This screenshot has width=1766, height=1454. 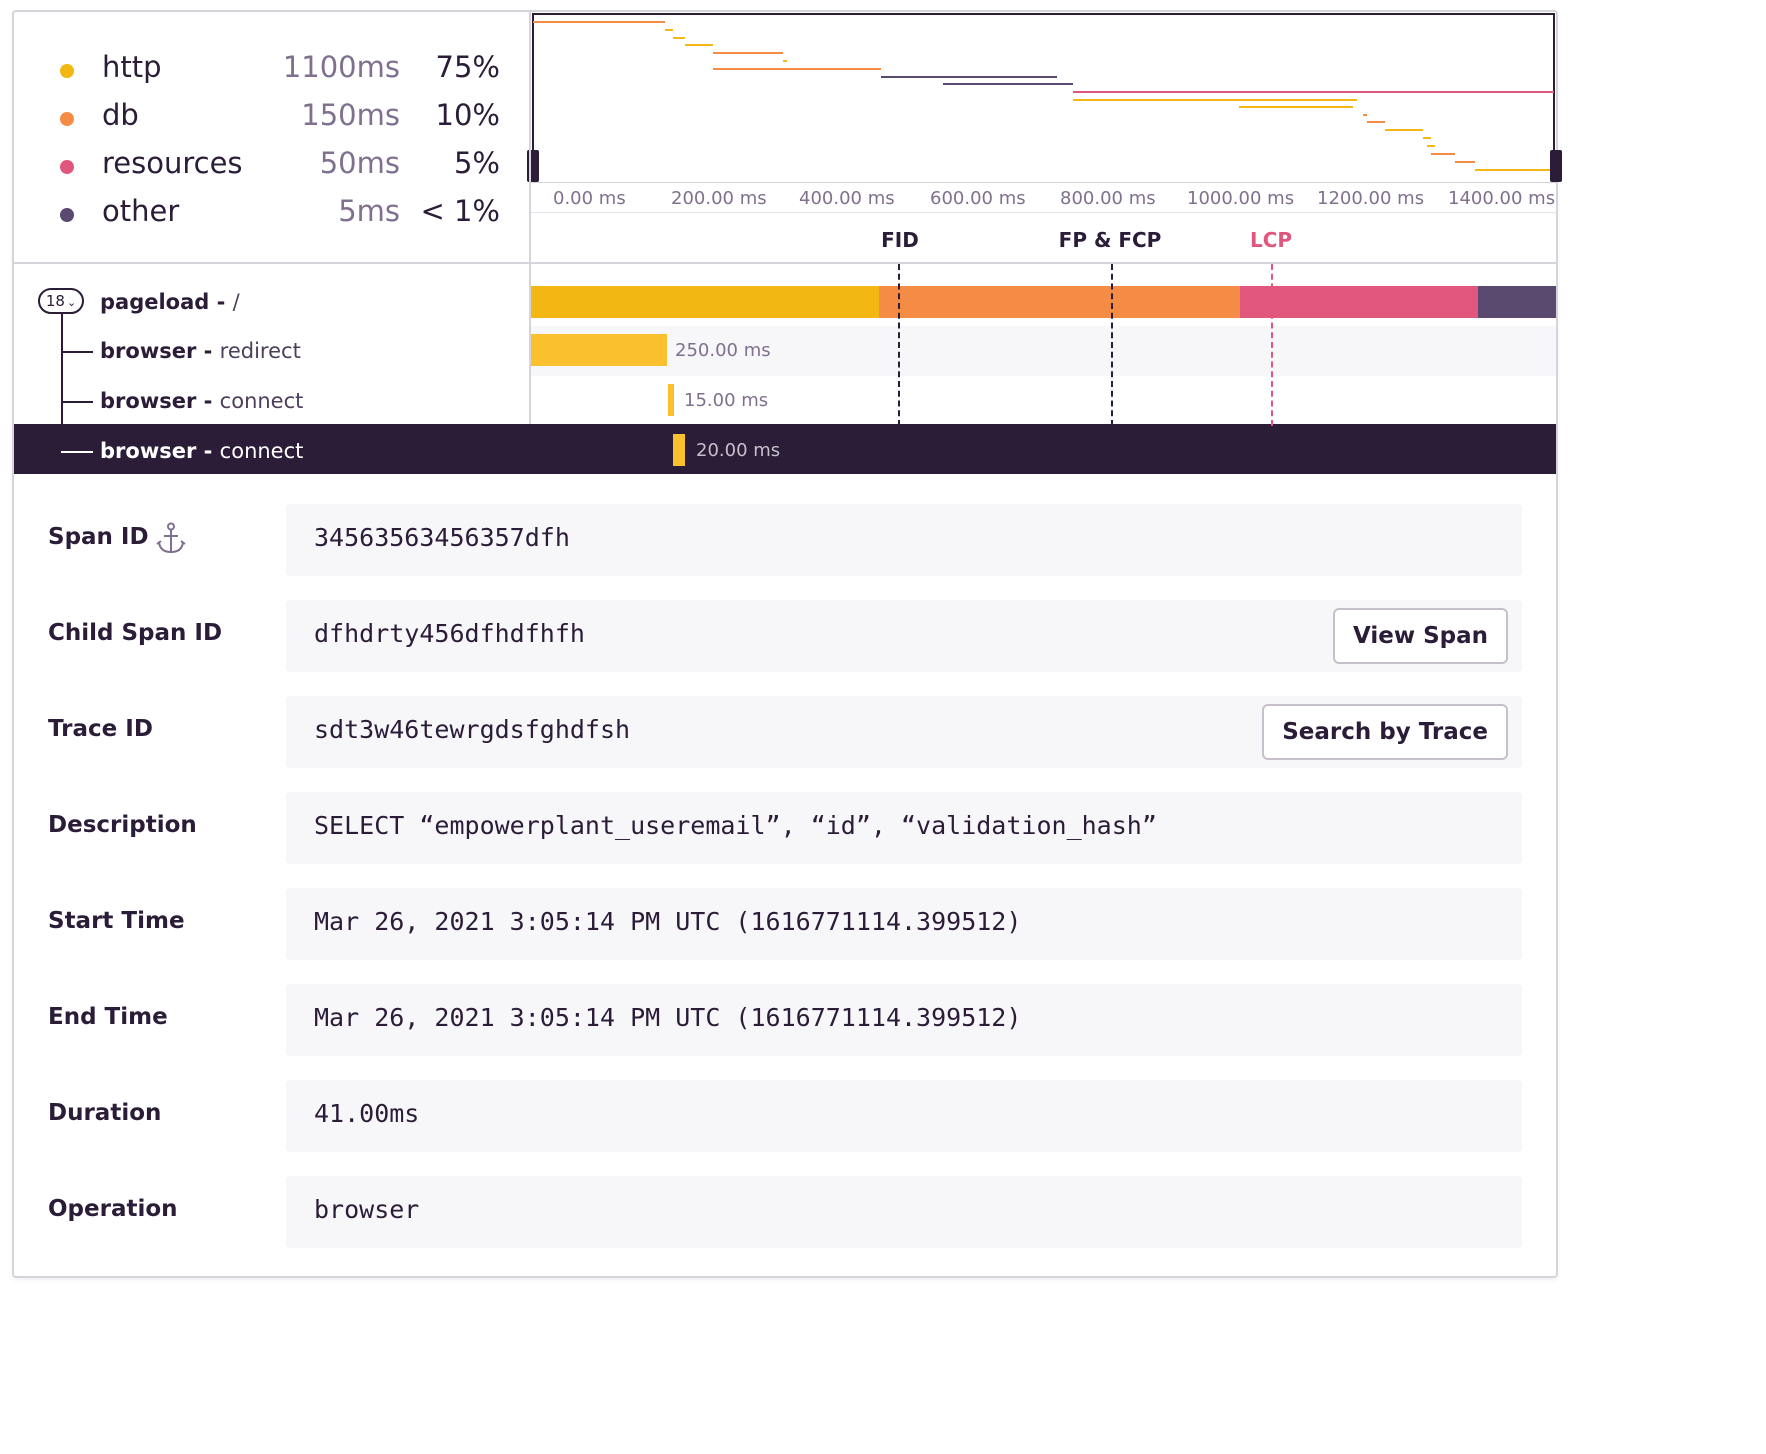 I want to click on children-count-toggle: 18 ⌄, so click(x=61, y=301).